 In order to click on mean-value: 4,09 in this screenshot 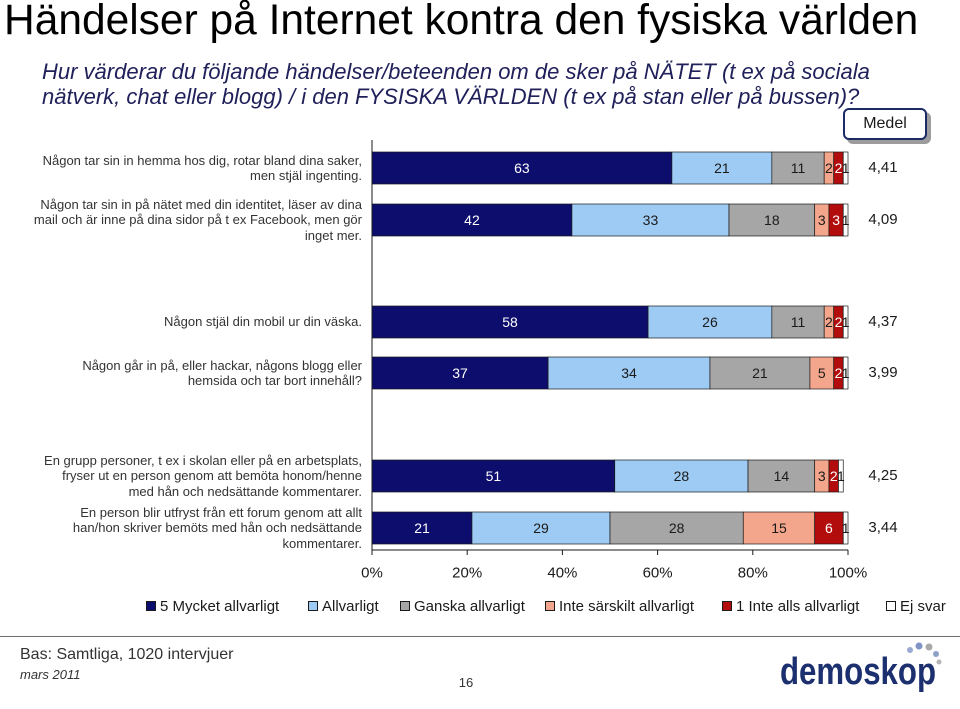, I will do `click(883, 219)`.